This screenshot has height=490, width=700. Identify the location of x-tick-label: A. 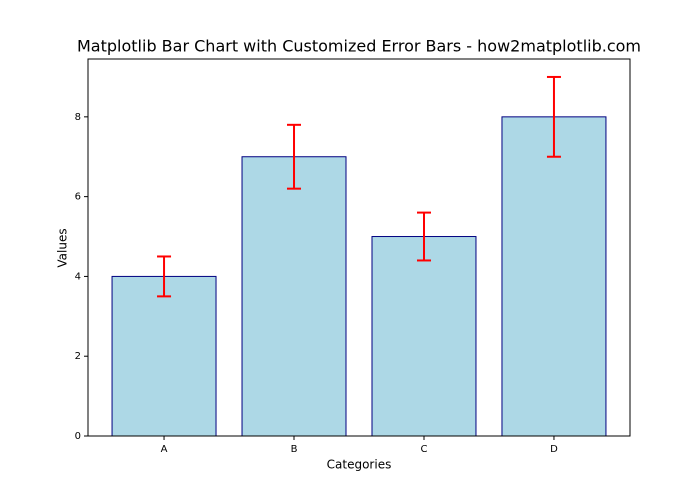
(164, 449).